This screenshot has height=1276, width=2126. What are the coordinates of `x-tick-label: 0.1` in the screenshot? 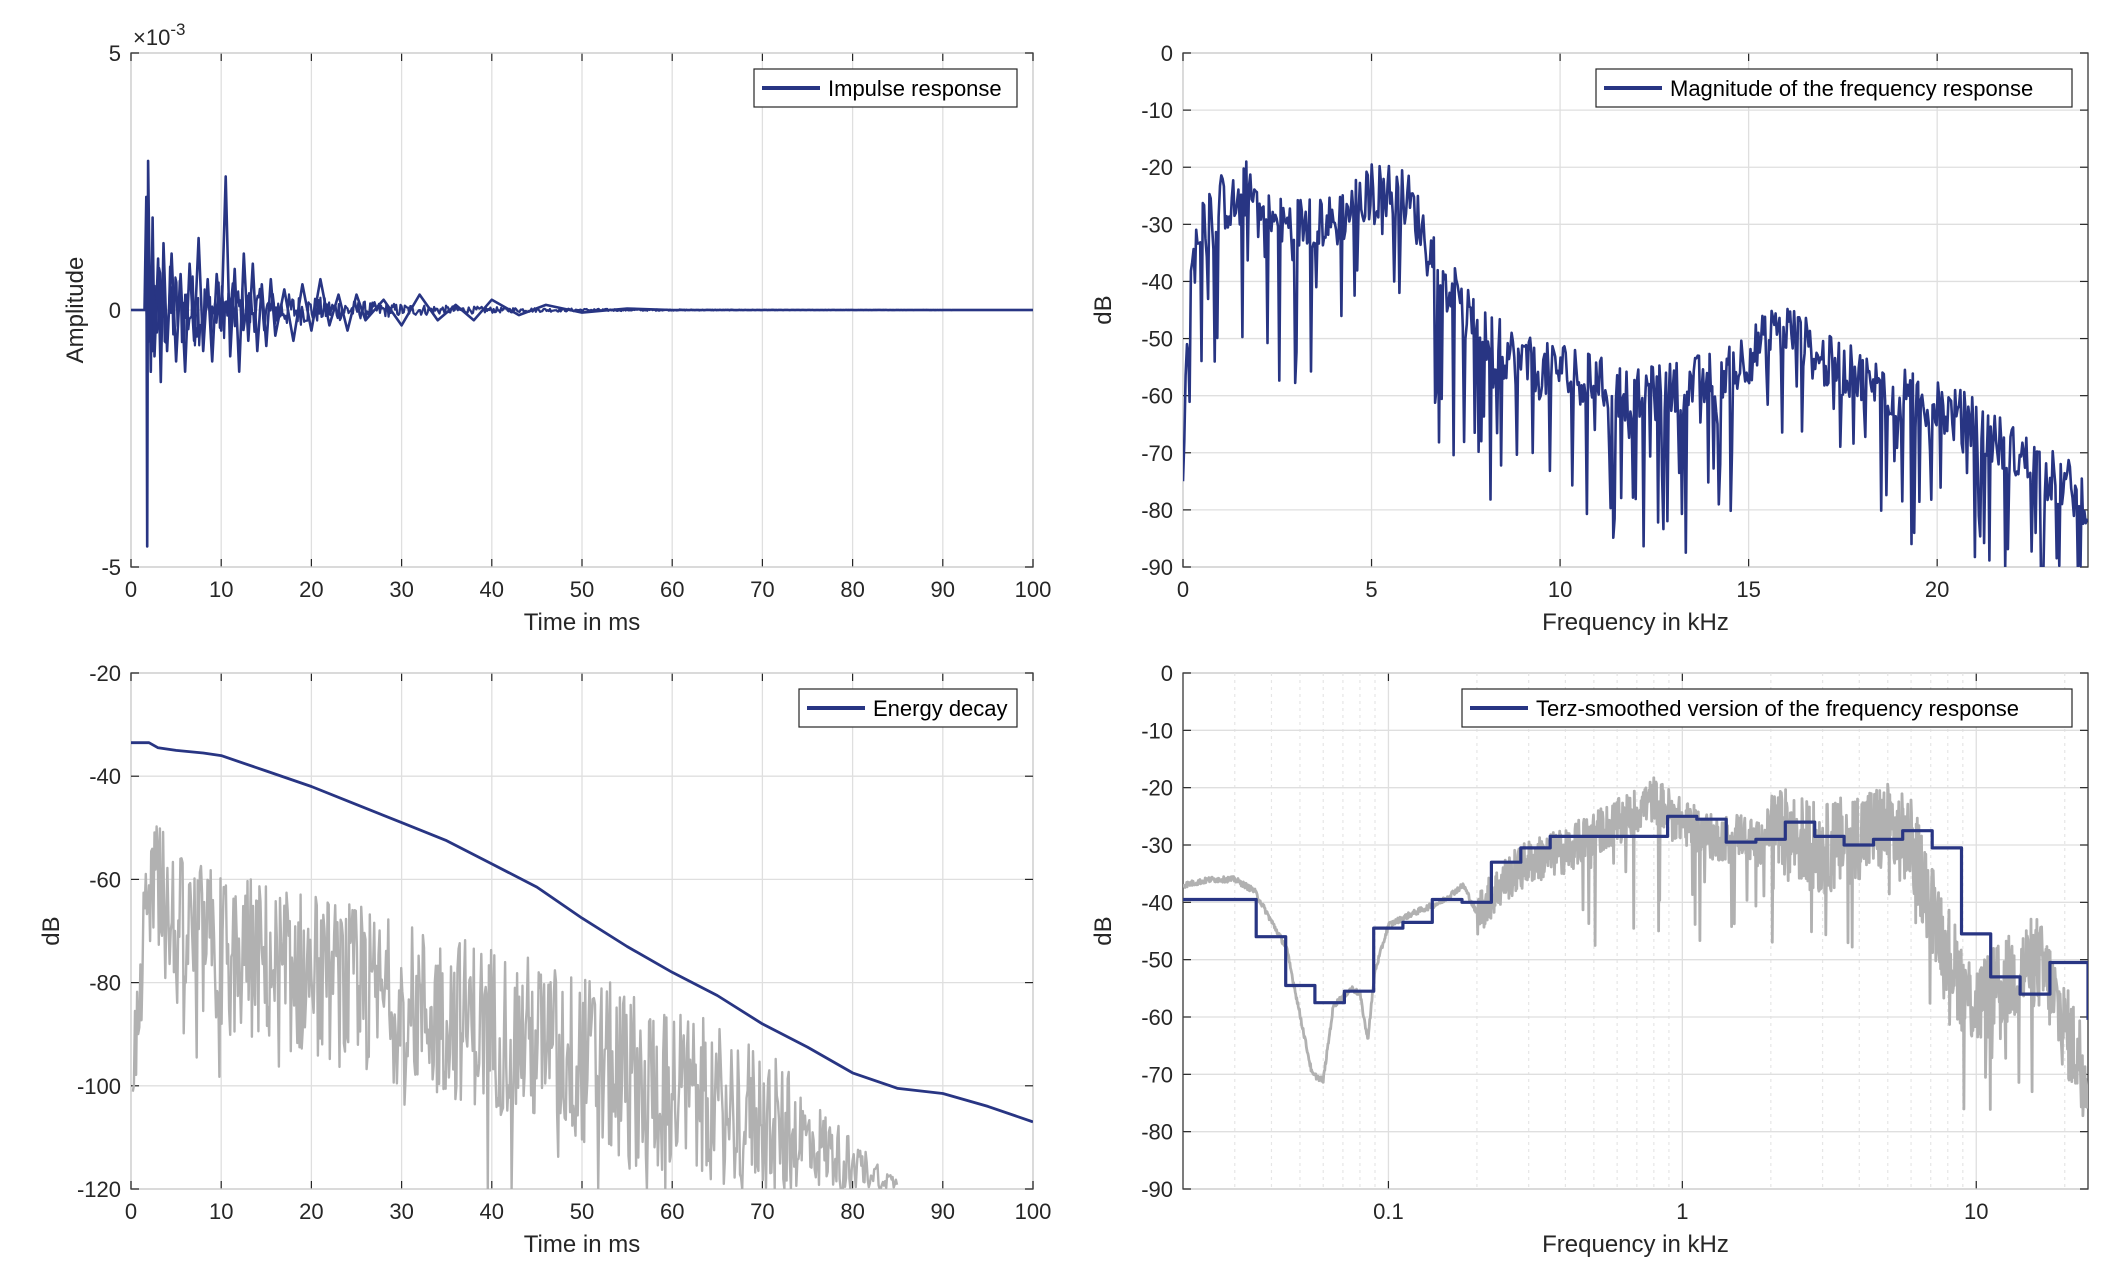 It's located at (1388, 1211).